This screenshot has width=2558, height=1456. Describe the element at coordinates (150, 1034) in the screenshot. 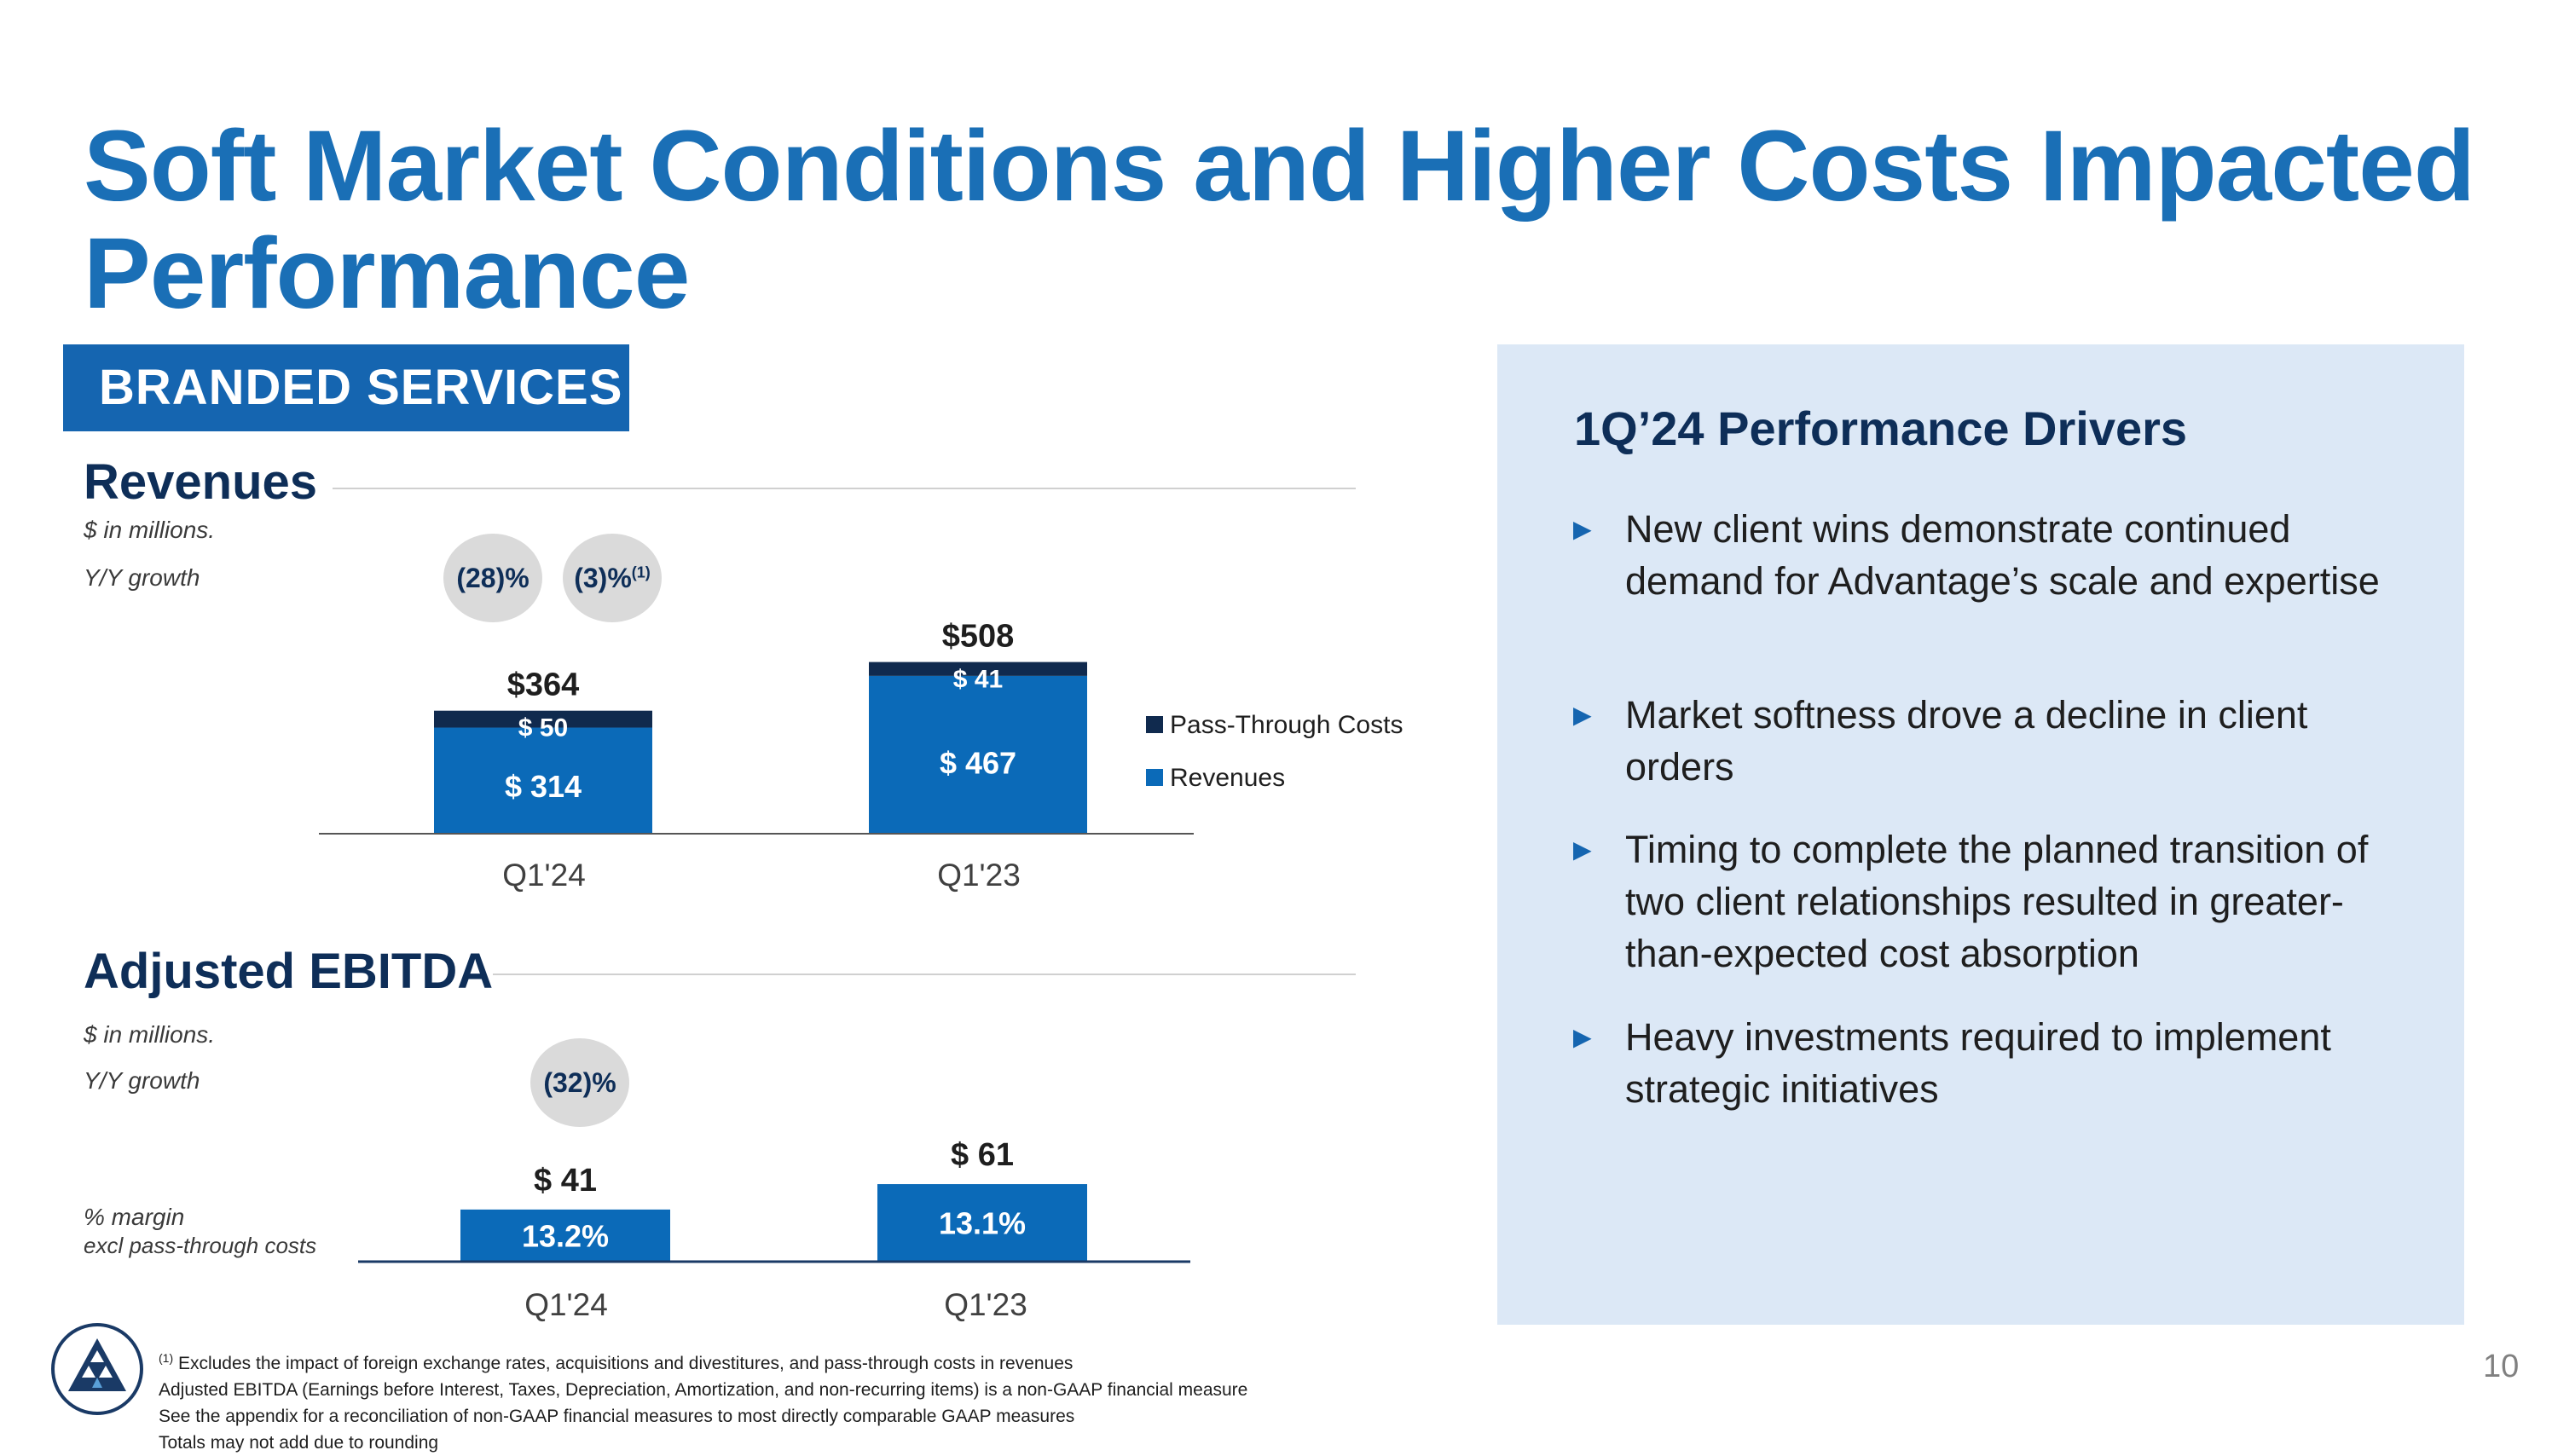

I see `ebitda-unit-note: $ in millions.` at that location.